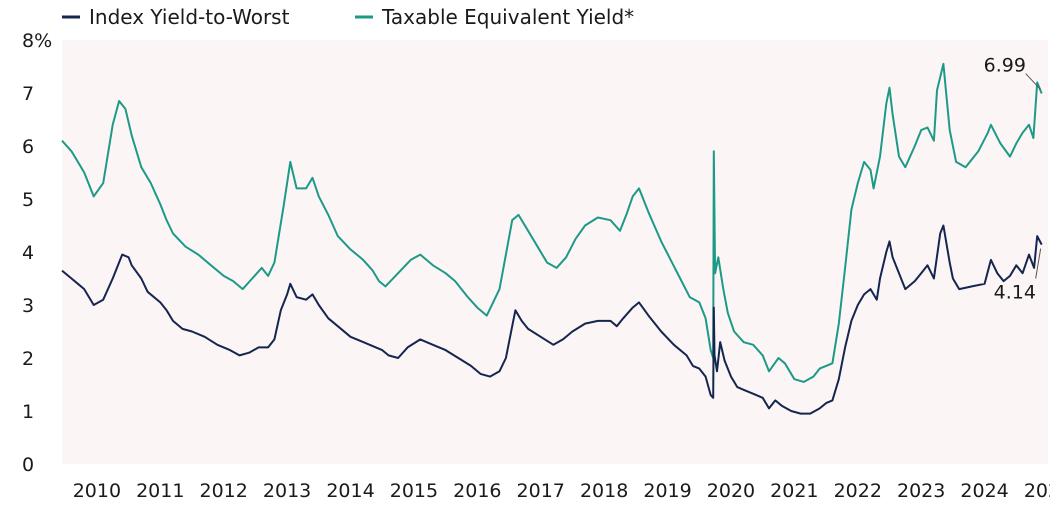 Image resolution: width=1050 pixels, height=507 pixels. Describe the element at coordinates (28, 253) in the screenshot. I see `y-tick-label: 4` at that location.